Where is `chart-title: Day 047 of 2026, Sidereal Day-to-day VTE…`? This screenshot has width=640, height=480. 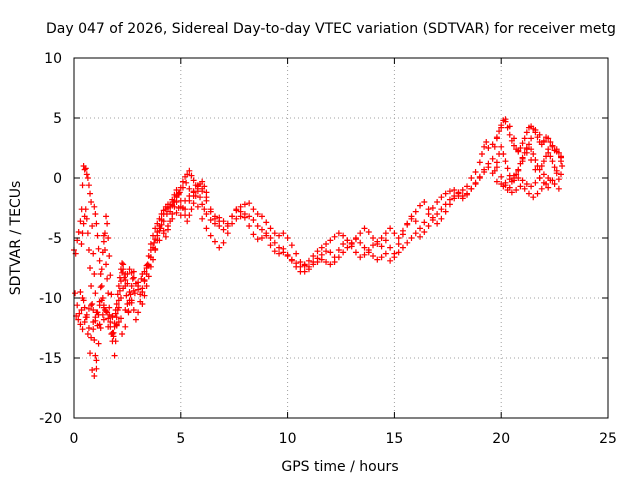 chart-title: Day 047 of 2026, Sidereal Day-to-day VTE… is located at coordinates (331, 29).